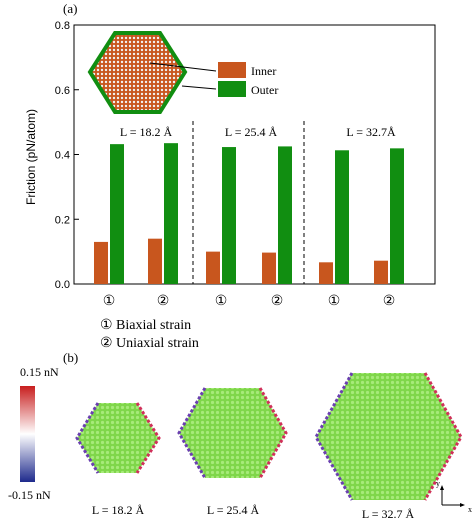 This screenshot has width=474, height=524. I want to click on flake-3-body, so click(388, 436).